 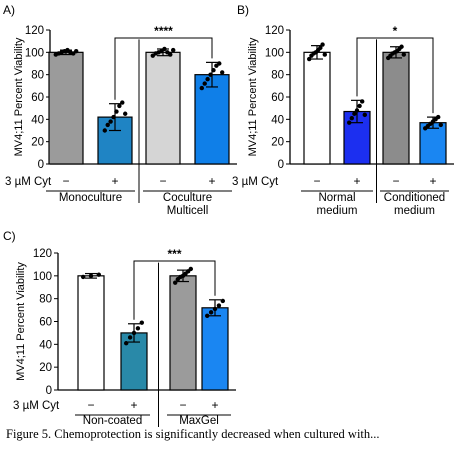 What do you see at coordinates (9, 236) in the screenshot?
I see `panel-label: C)` at bounding box center [9, 236].